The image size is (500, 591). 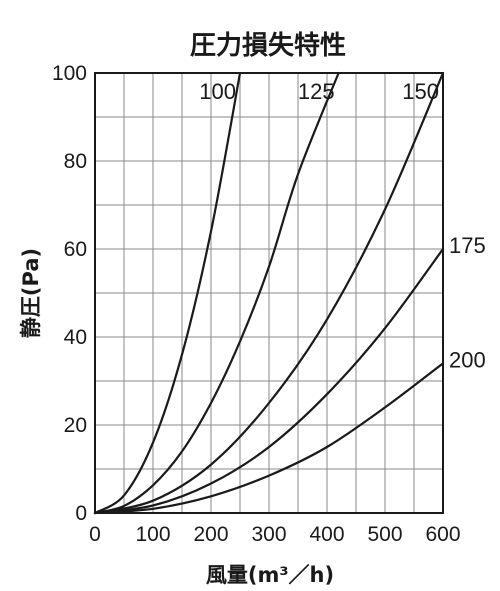 I want to click on y-axis-label: 静圧(Pa), so click(x=31, y=293).